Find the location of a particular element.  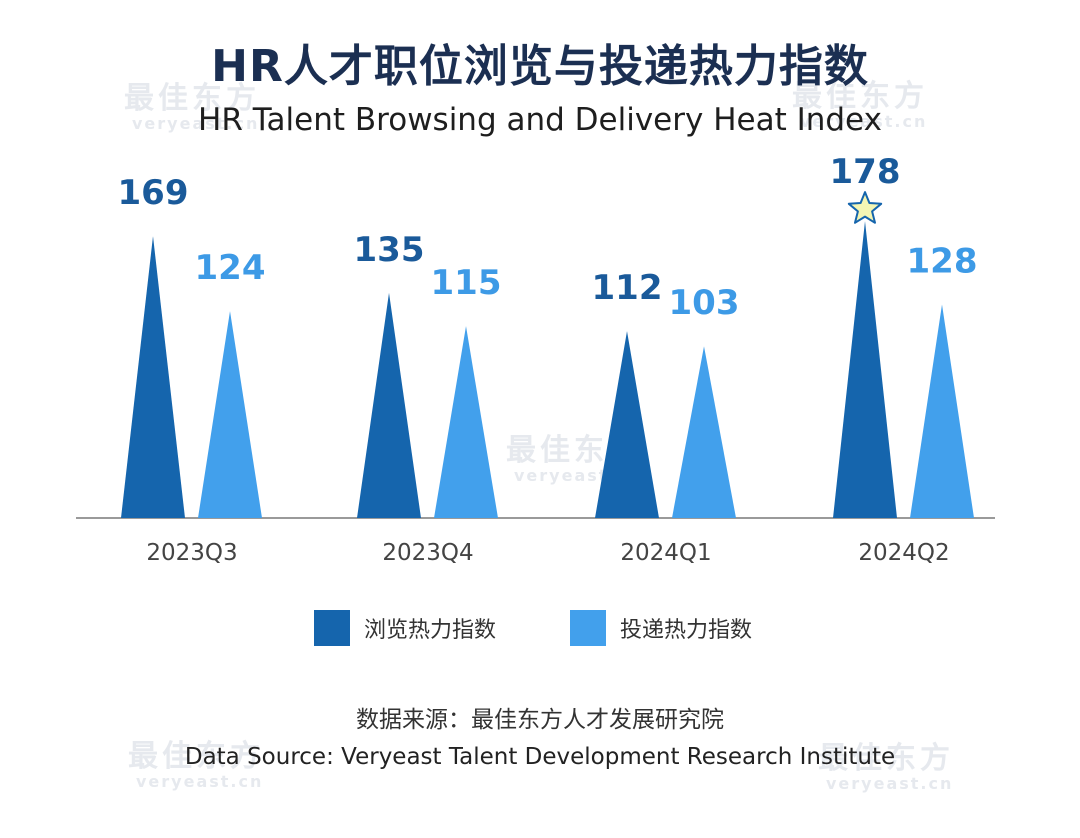

bar-delivery-2024Q2 is located at coordinates (942, 411).